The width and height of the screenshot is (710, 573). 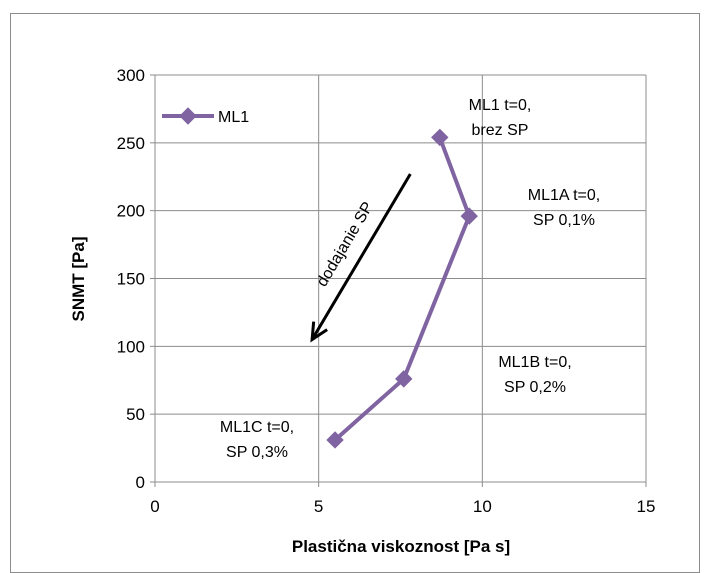 I want to click on arrow-annotation: dodajanie SP, so click(x=361, y=258).